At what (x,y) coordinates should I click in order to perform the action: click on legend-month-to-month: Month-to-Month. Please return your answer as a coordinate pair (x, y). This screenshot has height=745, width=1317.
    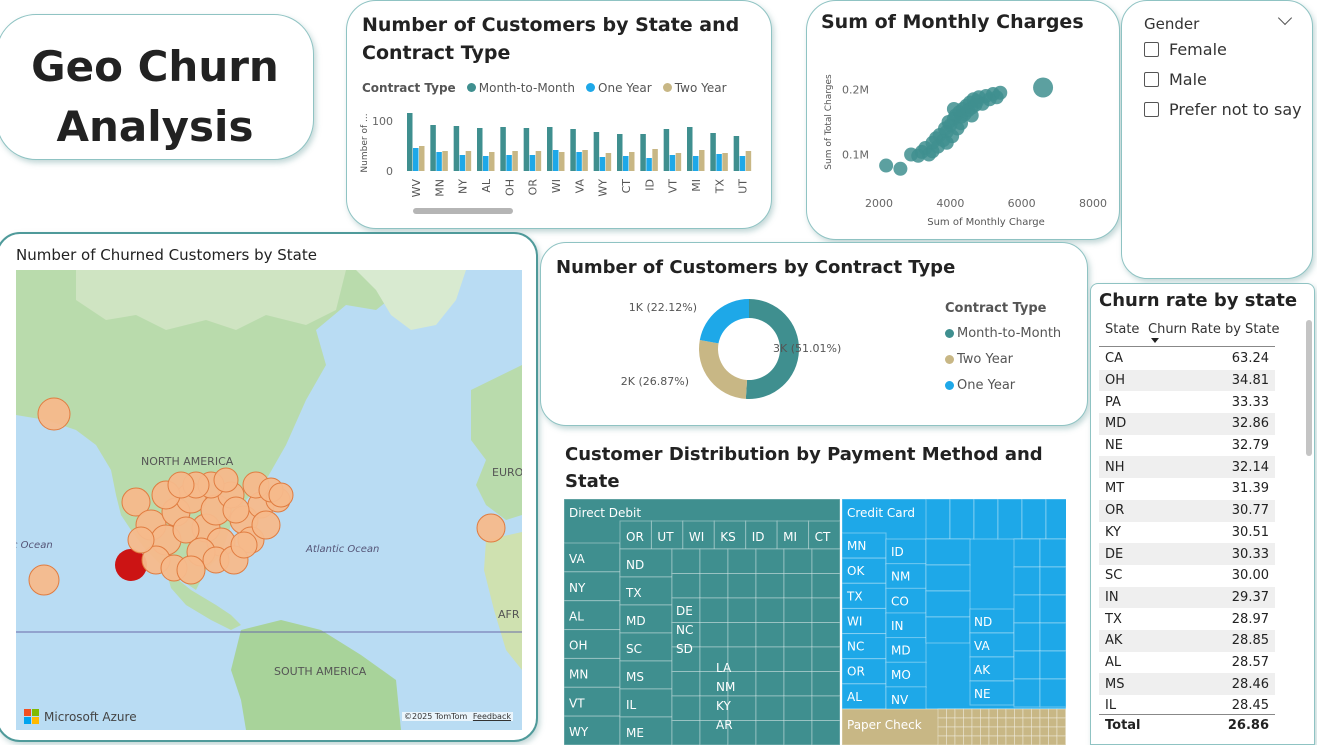
    Looking at the image, I should click on (520, 88).